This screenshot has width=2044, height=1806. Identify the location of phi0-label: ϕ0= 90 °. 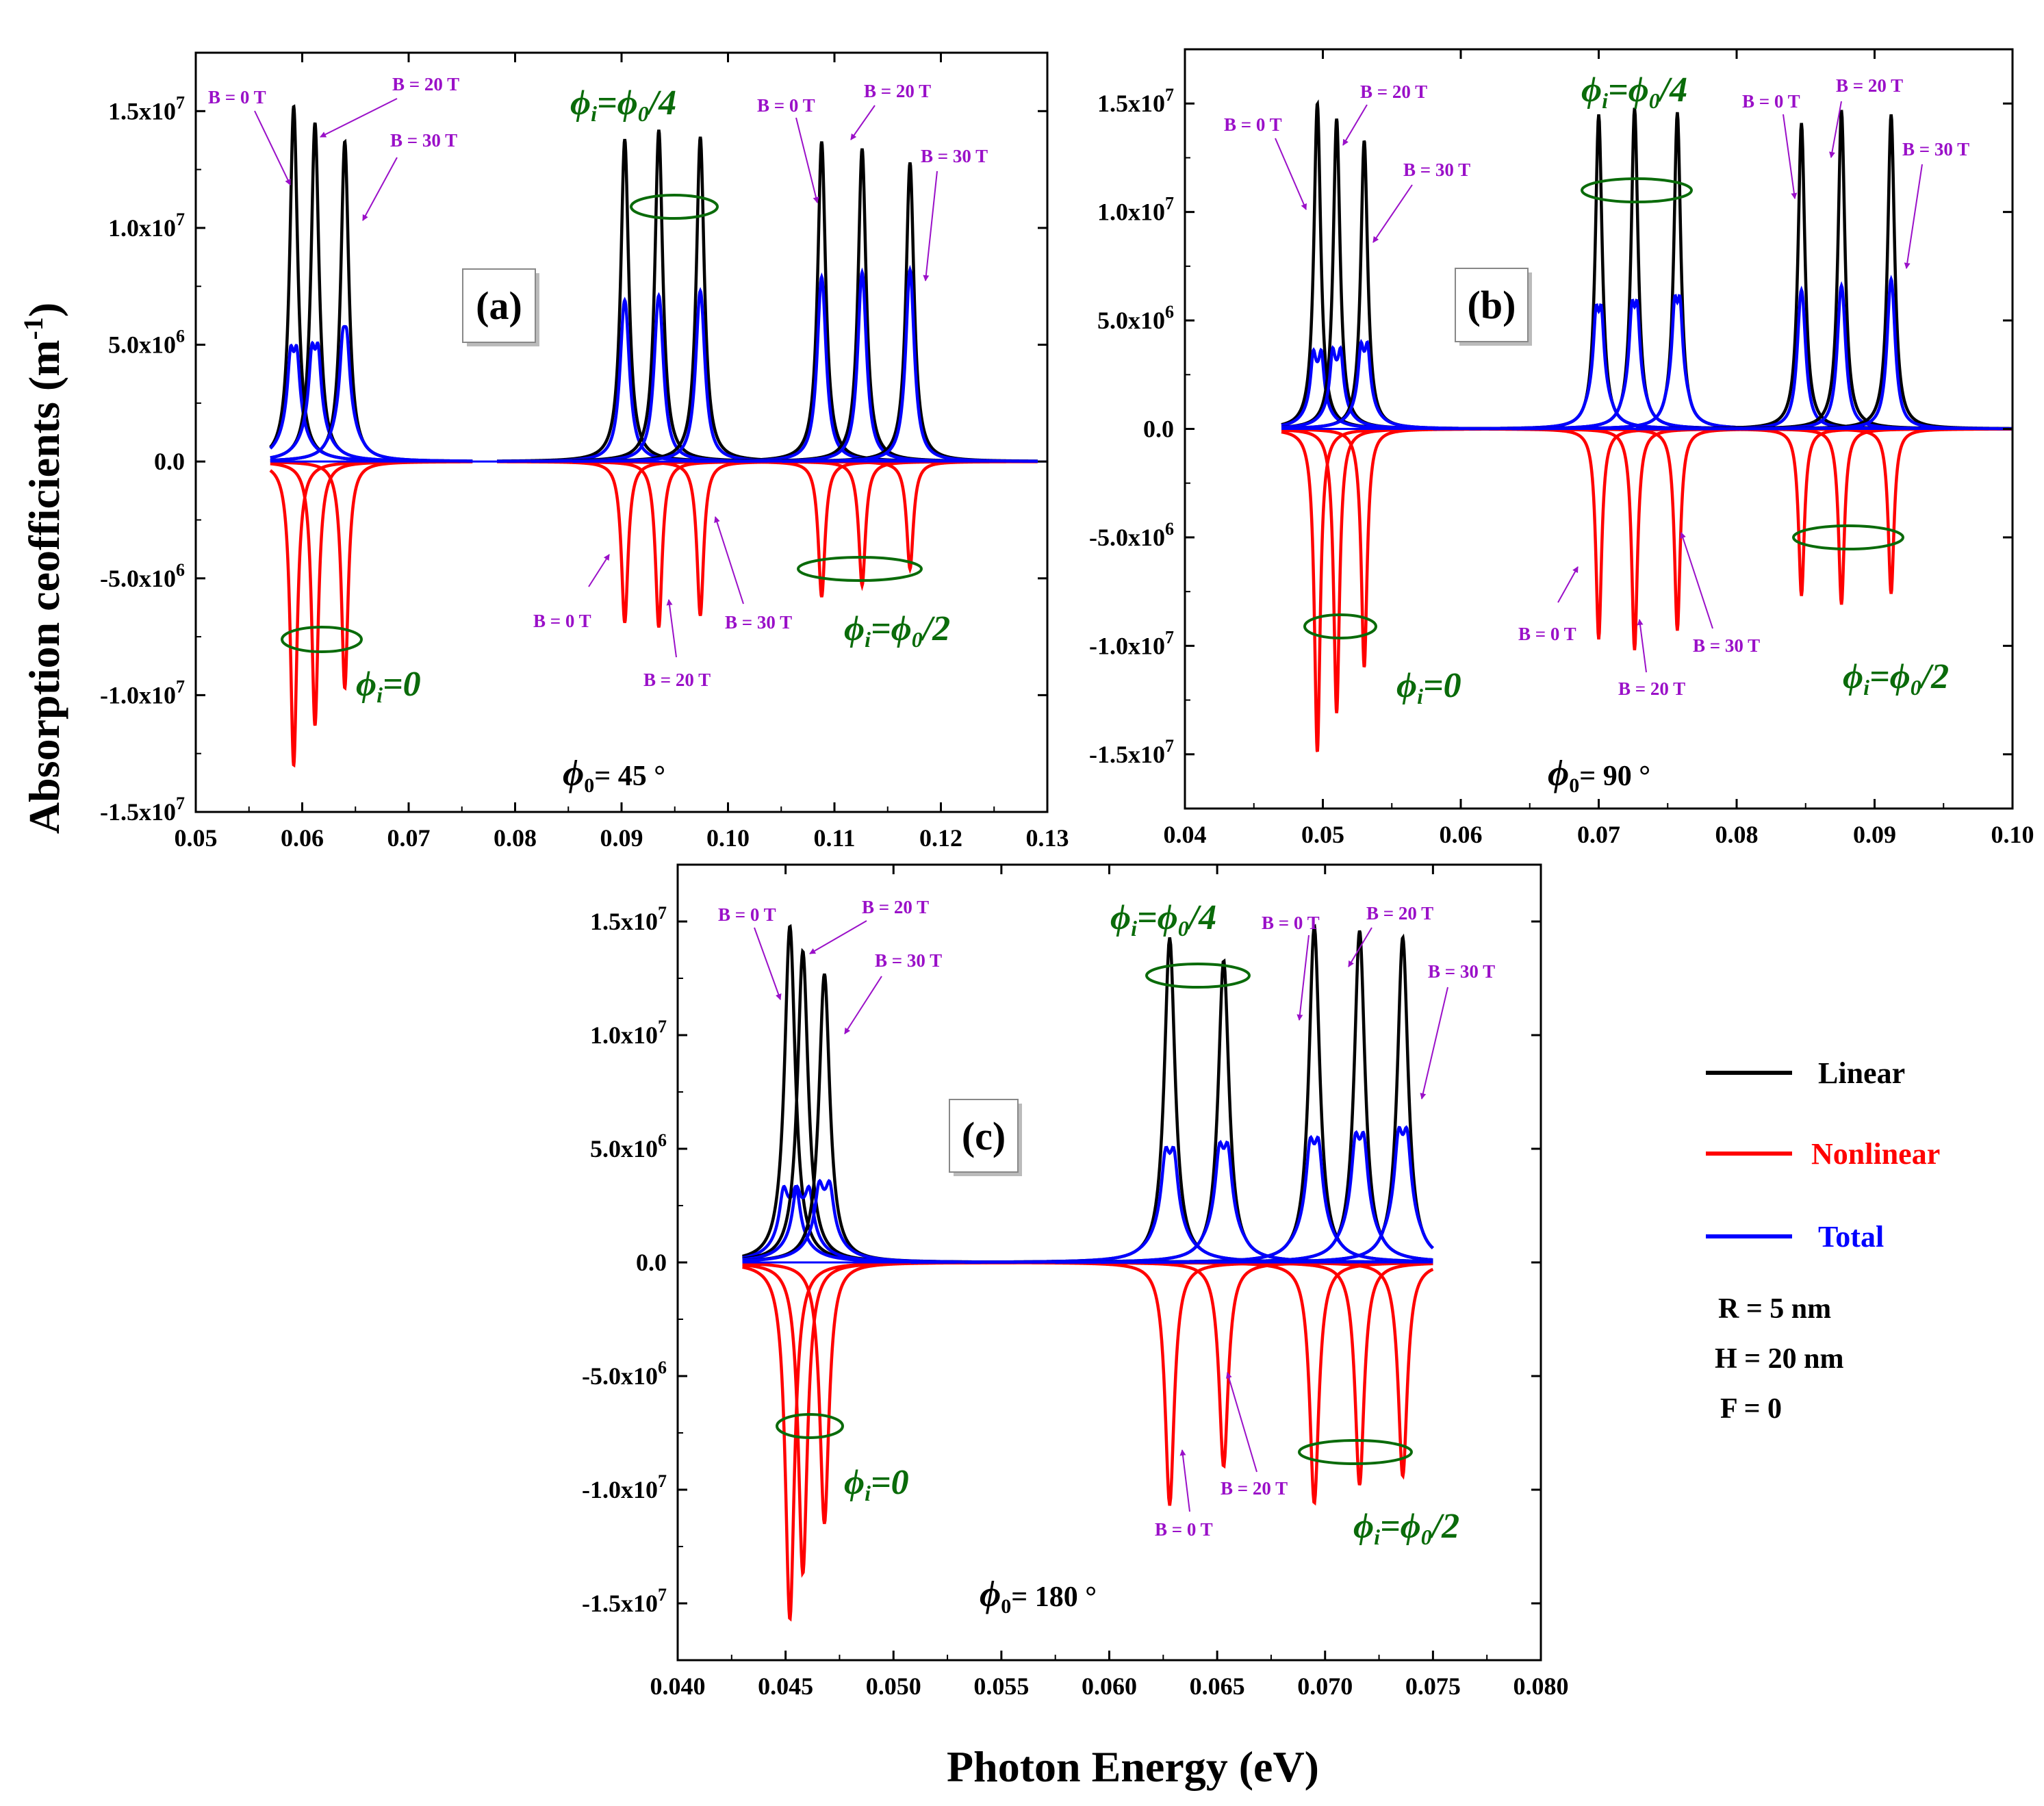
(1599, 774).